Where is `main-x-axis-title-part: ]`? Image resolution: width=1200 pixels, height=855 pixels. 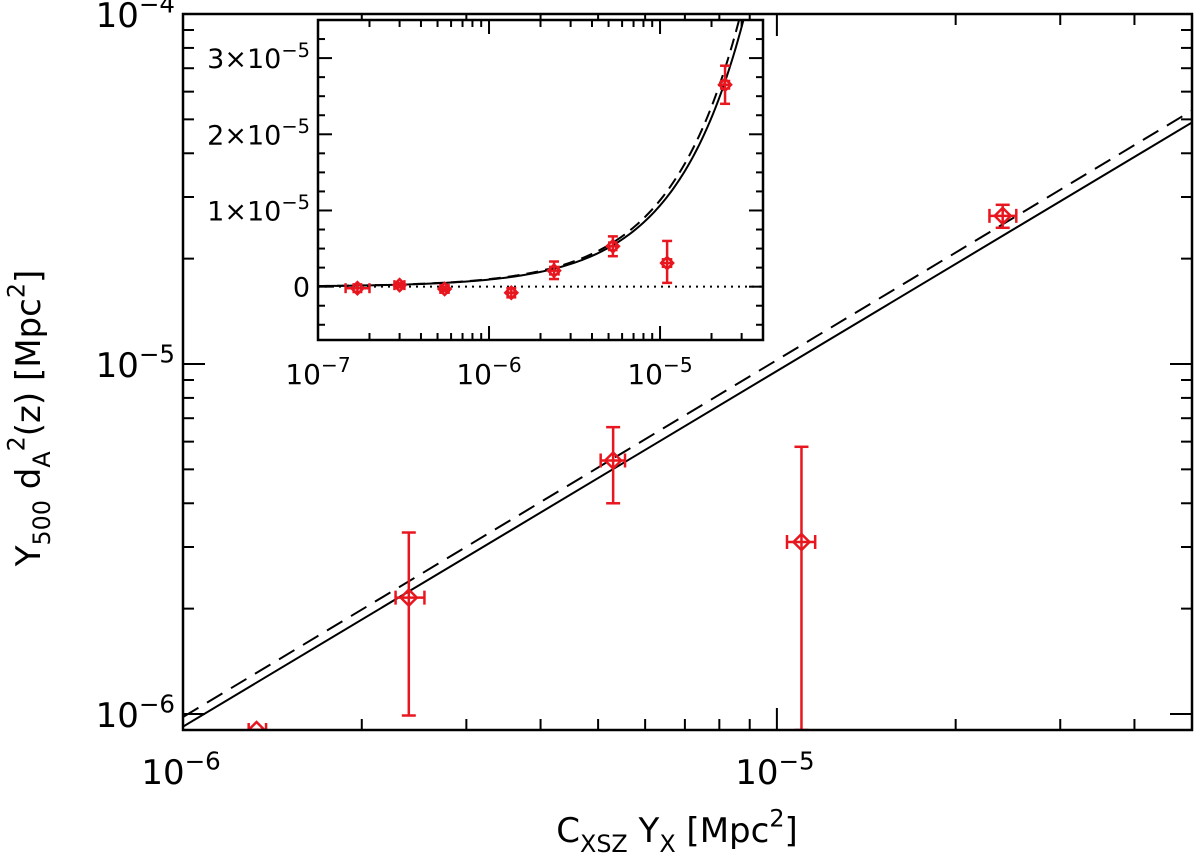 main-x-axis-title-part: ] is located at coordinates (790, 831).